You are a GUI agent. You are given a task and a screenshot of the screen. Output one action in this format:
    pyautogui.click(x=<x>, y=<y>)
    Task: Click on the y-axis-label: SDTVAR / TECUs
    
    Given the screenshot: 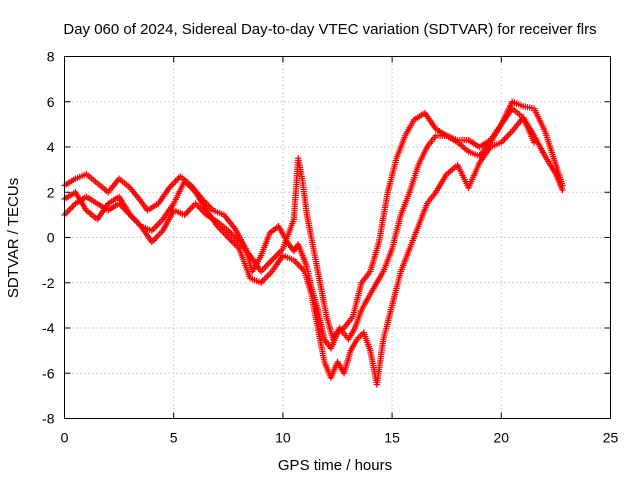 What is the action you would take?
    pyautogui.click(x=13, y=238)
    